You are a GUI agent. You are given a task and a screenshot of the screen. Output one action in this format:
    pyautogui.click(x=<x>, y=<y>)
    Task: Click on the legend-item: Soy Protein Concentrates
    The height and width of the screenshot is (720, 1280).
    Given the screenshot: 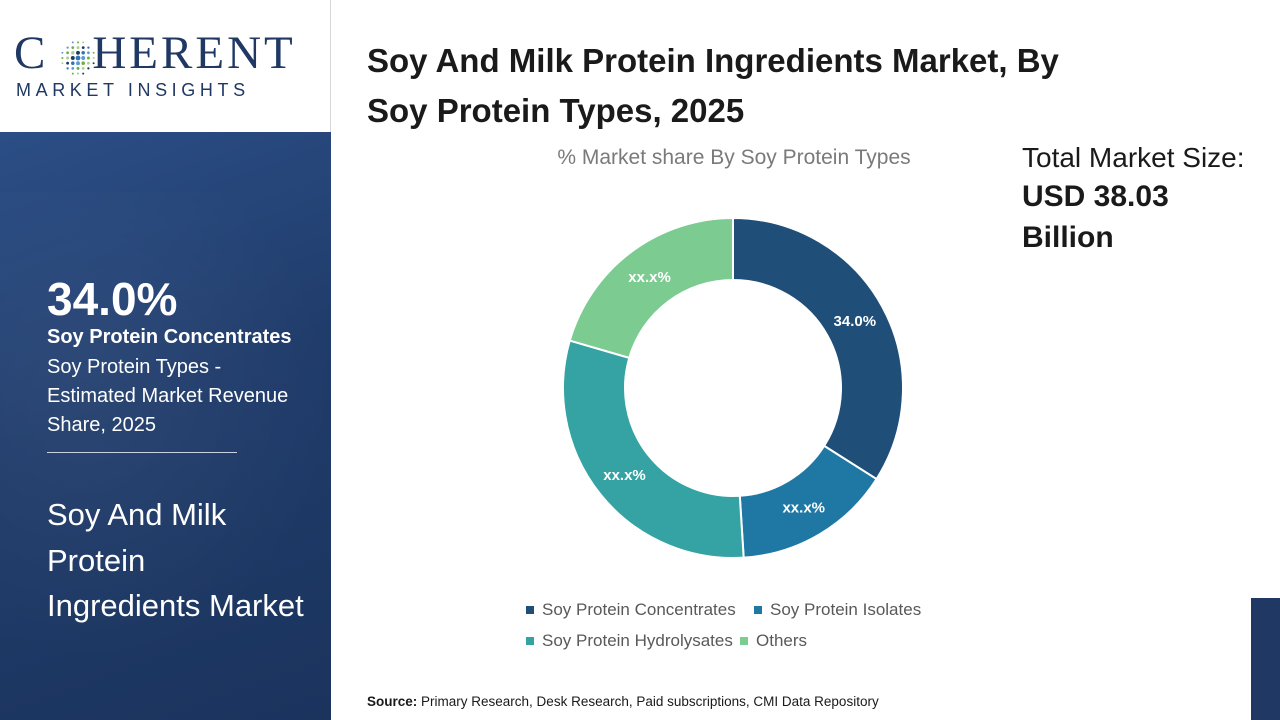 What is the action you would take?
    pyautogui.click(x=631, y=610)
    